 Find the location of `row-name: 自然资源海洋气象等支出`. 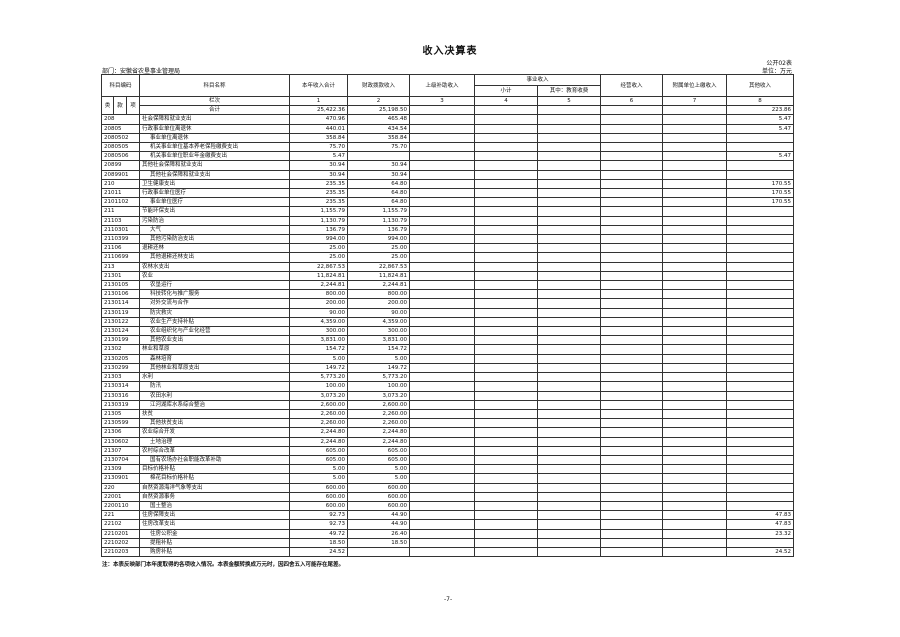

row-name: 自然资源海洋气象等支出 is located at coordinates (215, 487).